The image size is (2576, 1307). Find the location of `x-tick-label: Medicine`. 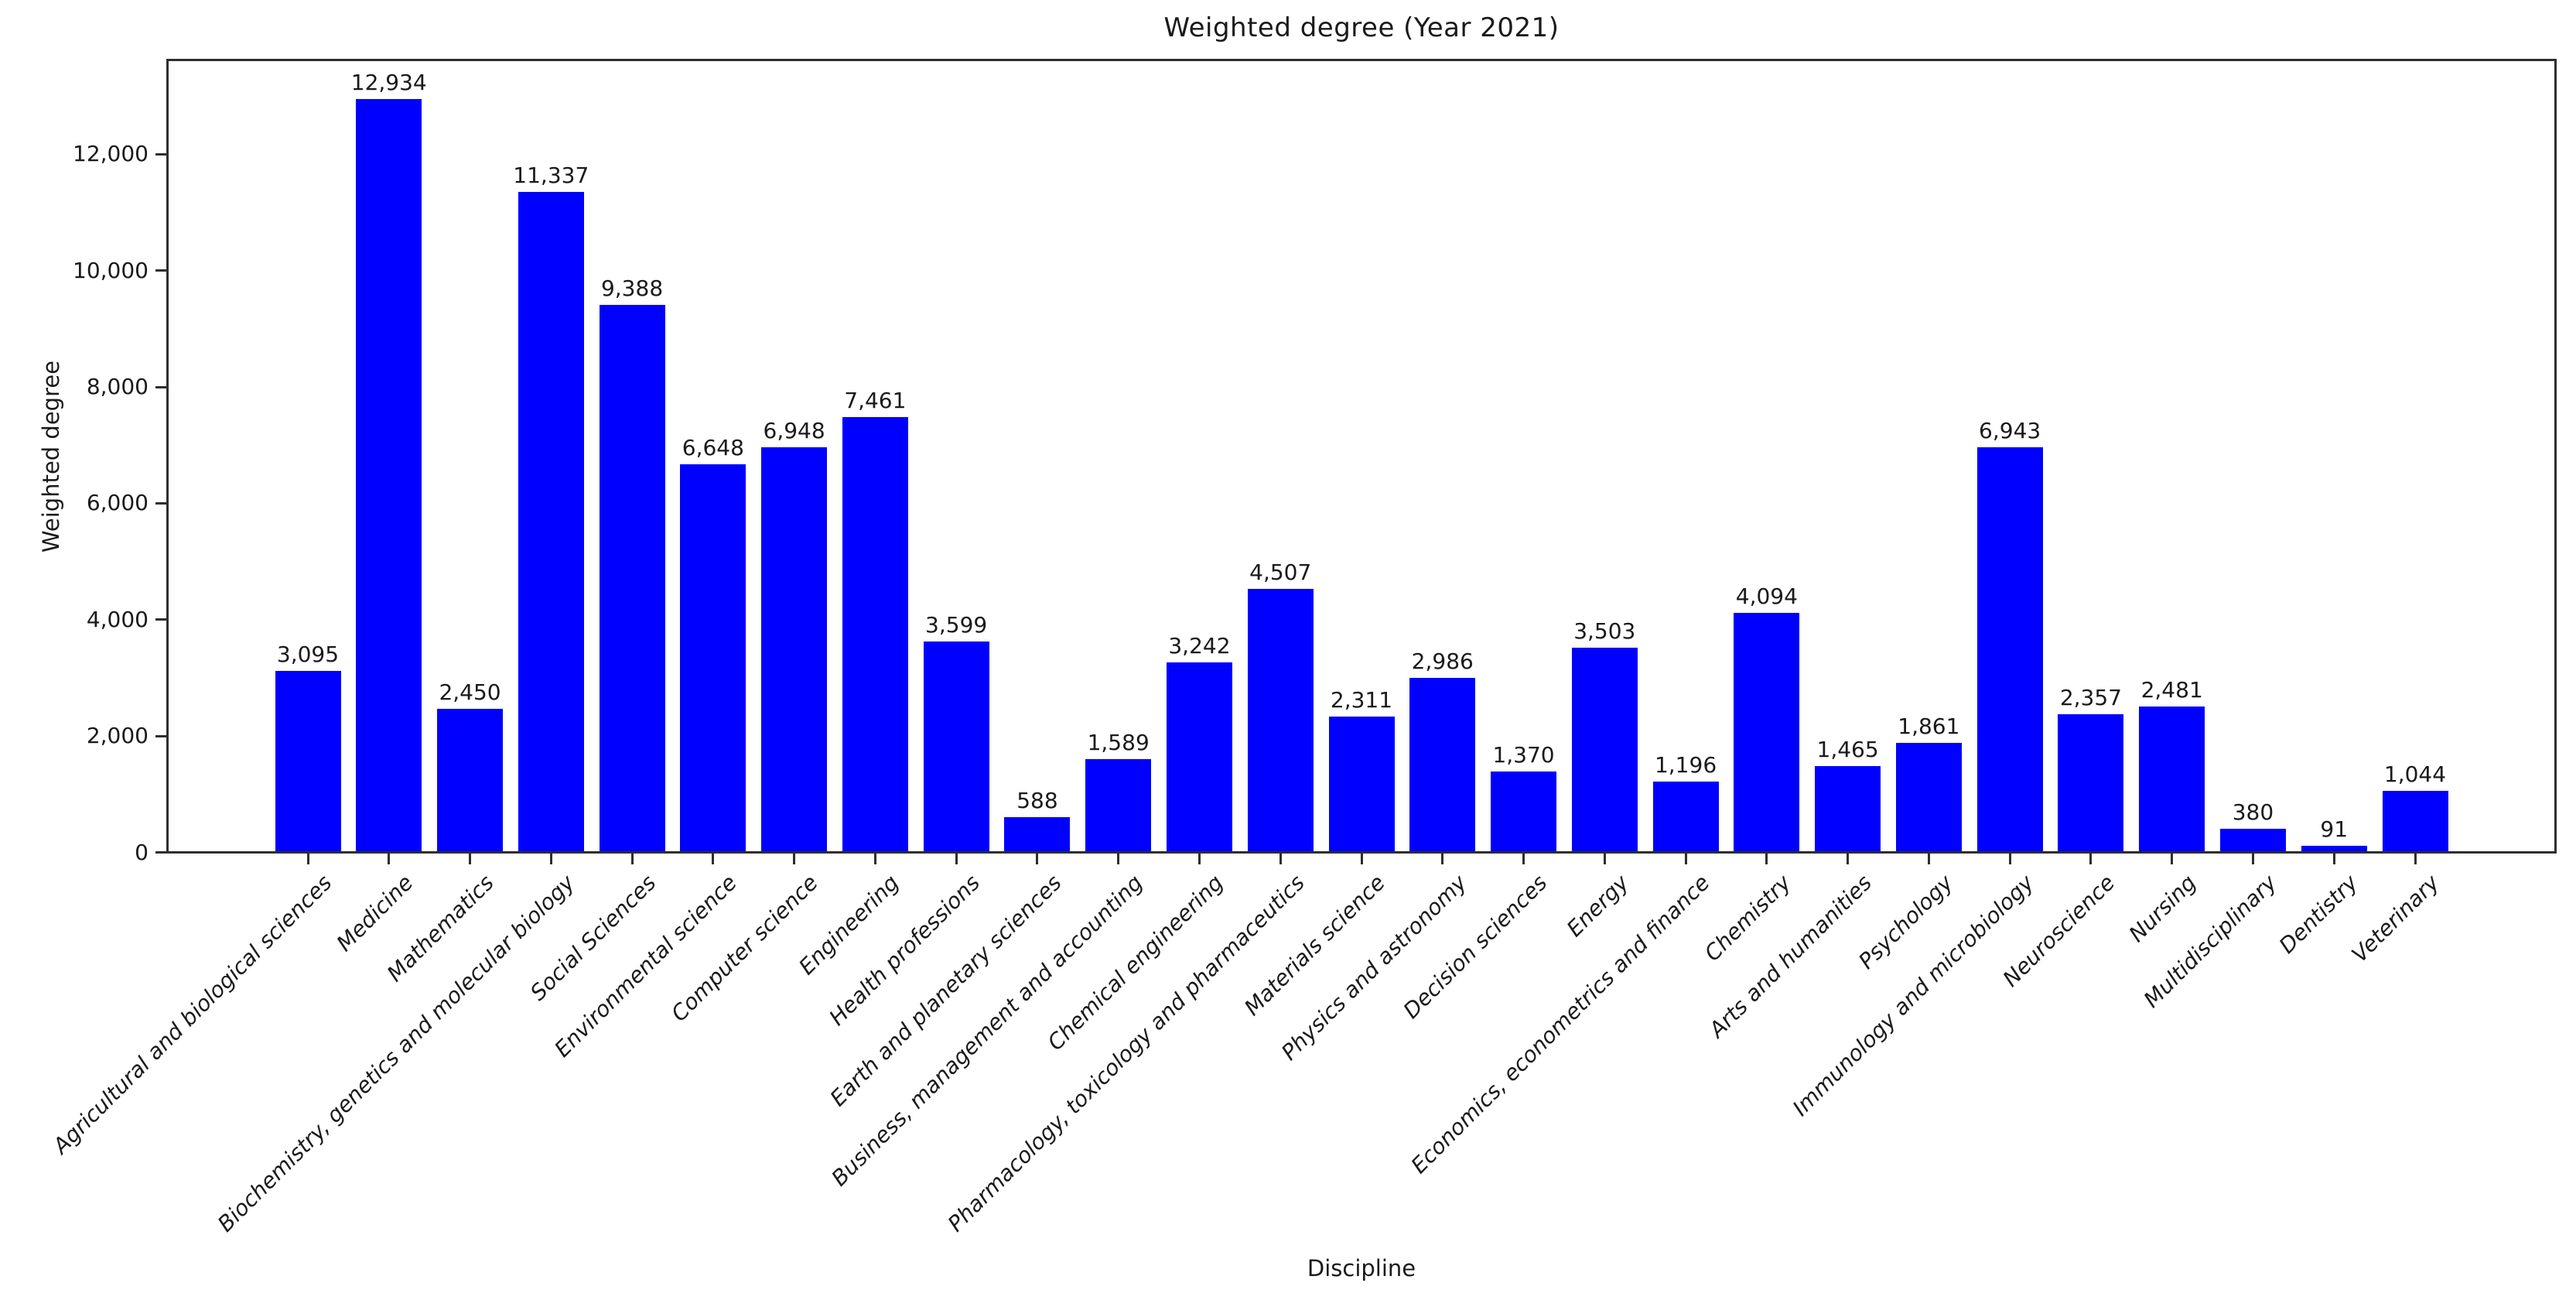

x-tick-label: Medicine is located at coordinates (375, 913).